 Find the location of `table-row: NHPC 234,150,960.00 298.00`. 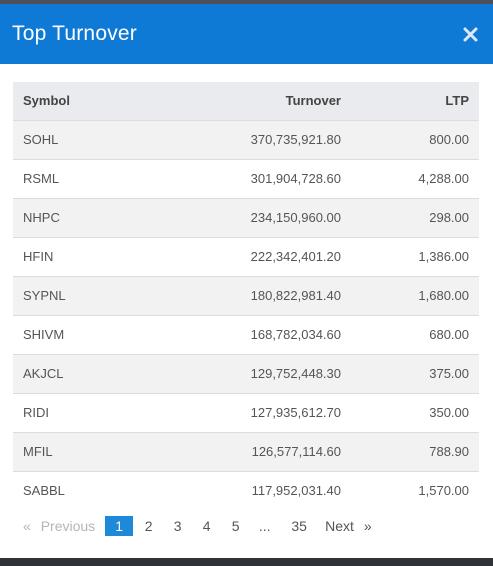

table-row: NHPC 234,150,960.00 298.00 is located at coordinates (246, 217).